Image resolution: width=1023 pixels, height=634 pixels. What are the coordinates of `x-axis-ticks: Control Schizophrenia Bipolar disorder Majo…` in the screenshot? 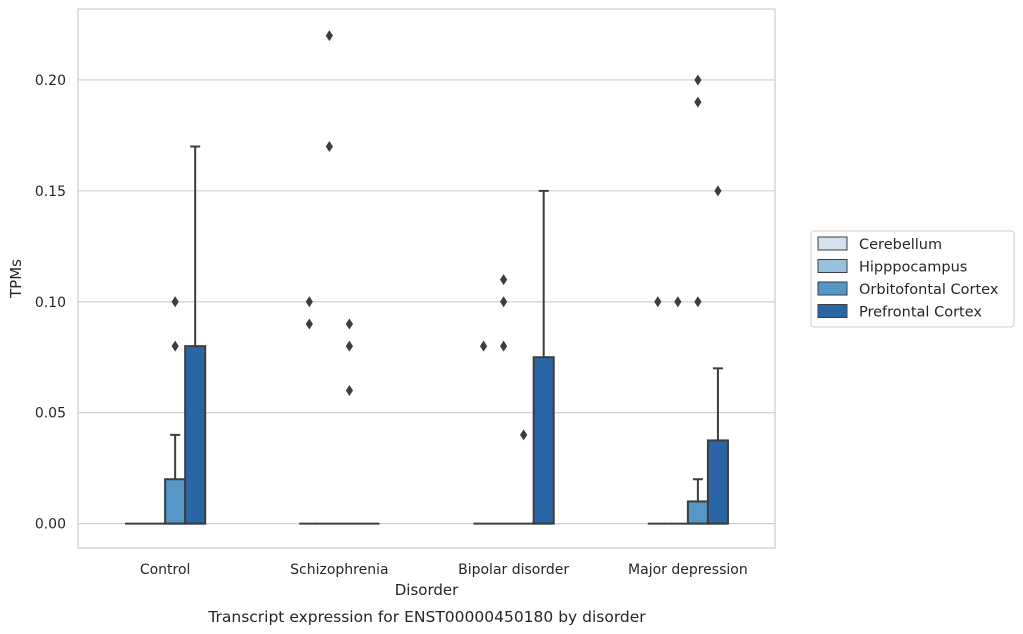 It's located at (444, 570).